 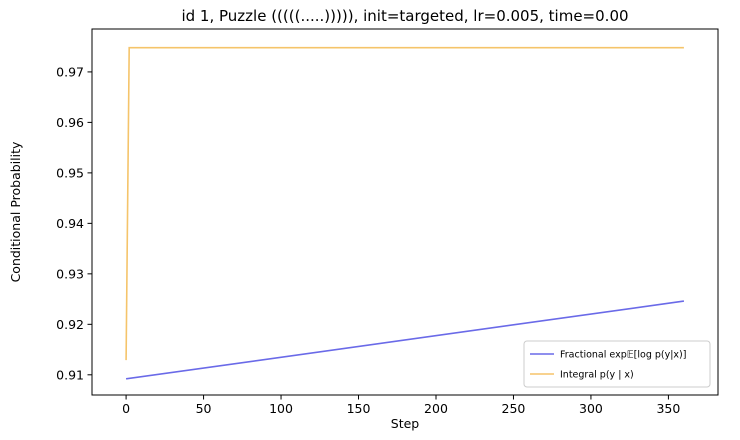 What do you see at coordinates (623, 355) in the screenshot?
I see `legend-label: Fractional exp𝔼[log p(y|x)]` at bounding box center [623, 355].